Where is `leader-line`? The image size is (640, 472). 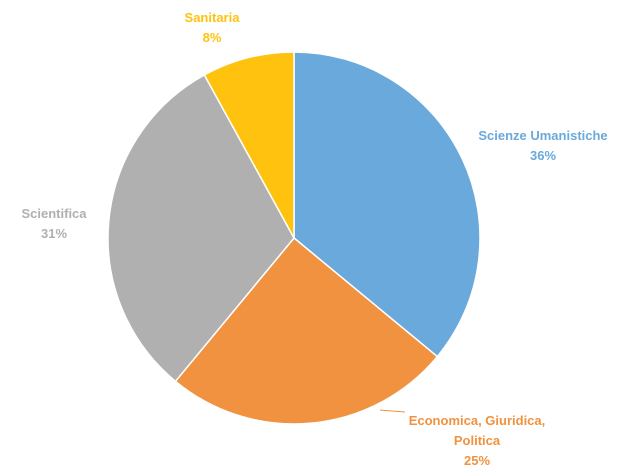 leader-line is located at coordinates (392, 411).